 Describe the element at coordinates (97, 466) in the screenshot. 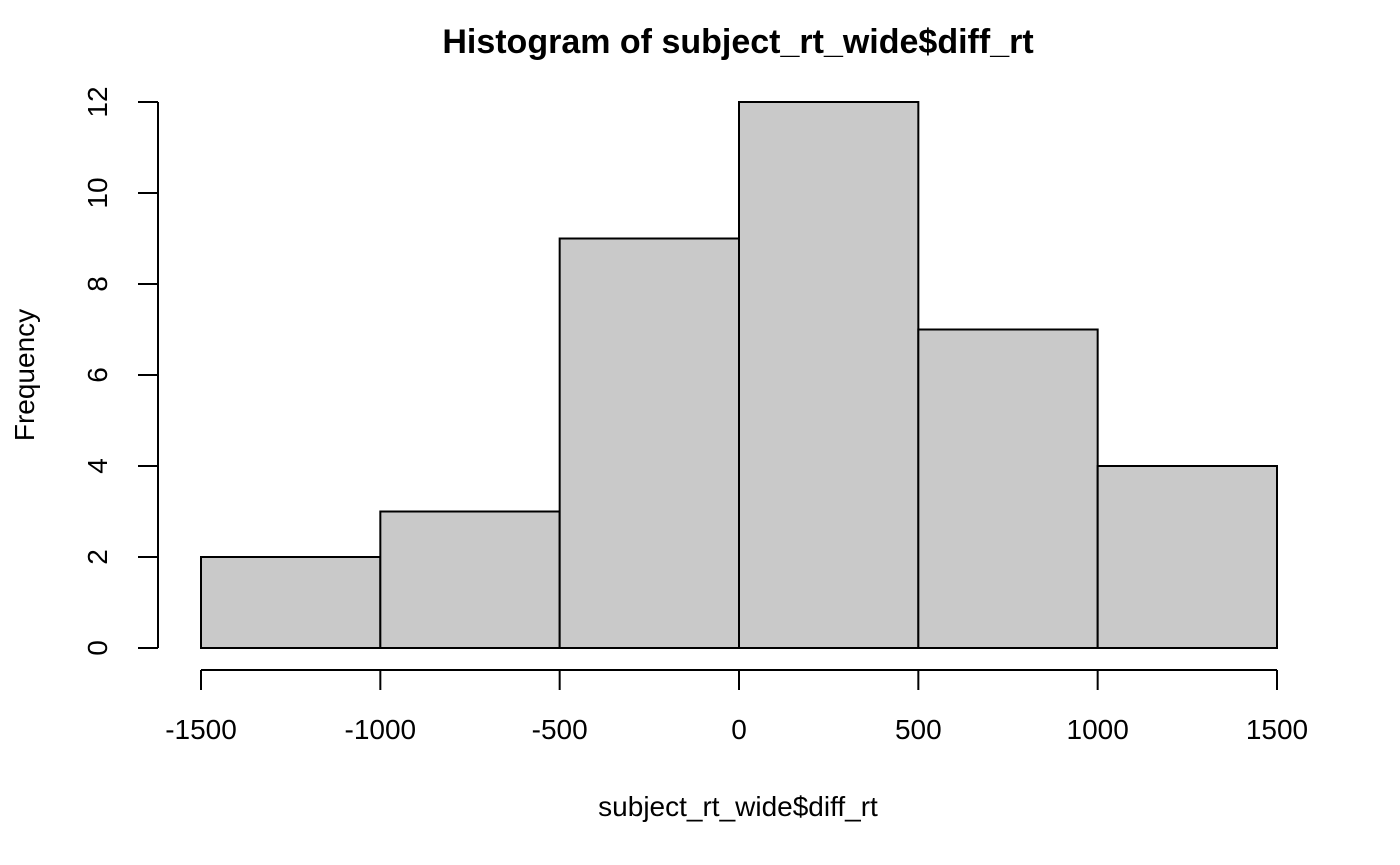

I see `y-tick-label: 4` at that location.